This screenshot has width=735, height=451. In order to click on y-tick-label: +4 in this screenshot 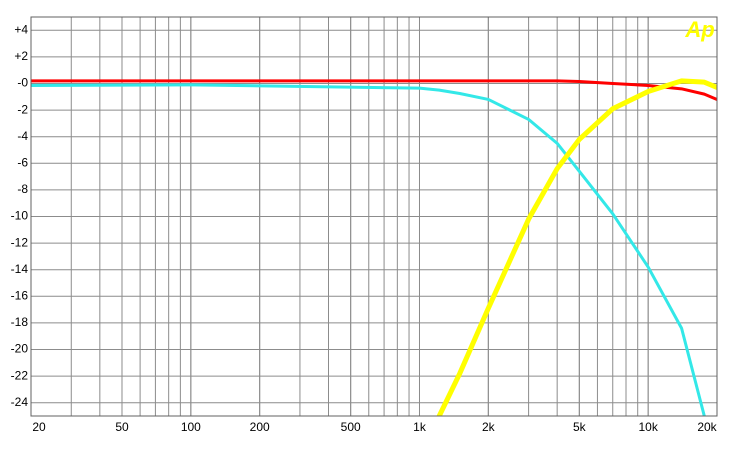, I will do `click(21, 29)`.